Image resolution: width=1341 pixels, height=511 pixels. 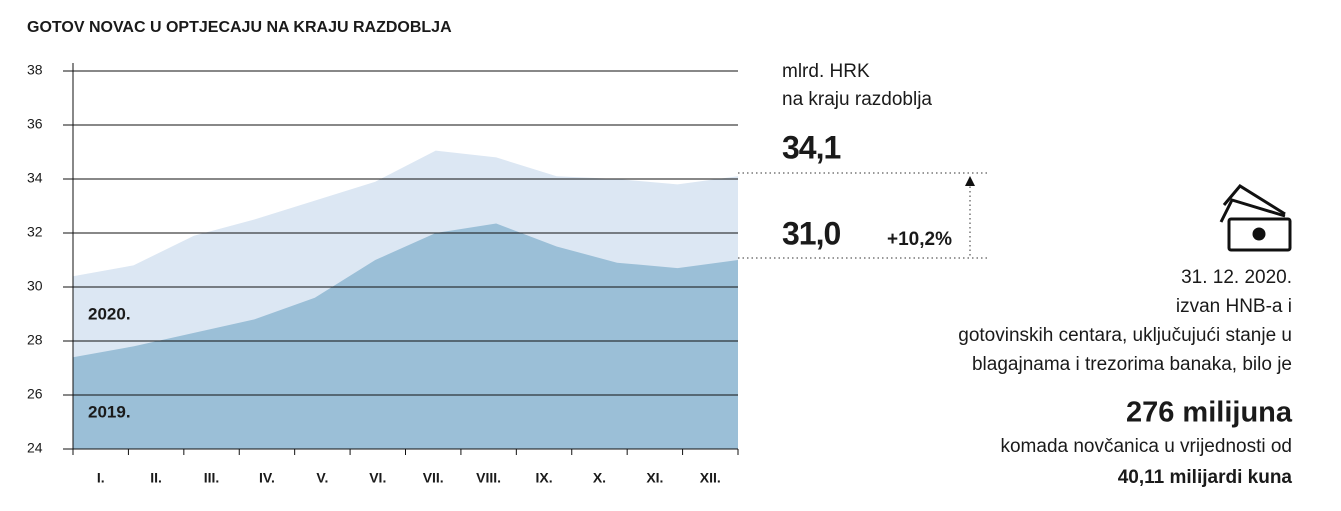 What do you see at coordinates (101, 478) in the screenshot?
I see `x-tick-label: I.` at bounding box center [101, 478].